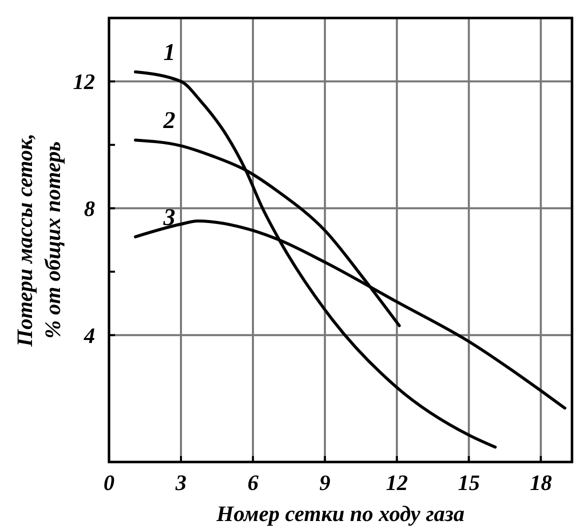 The image size is (582, 531). Describe the element at coordinates (252, 482) in the screenshot. I see `x-tick-label: 6` at that location.